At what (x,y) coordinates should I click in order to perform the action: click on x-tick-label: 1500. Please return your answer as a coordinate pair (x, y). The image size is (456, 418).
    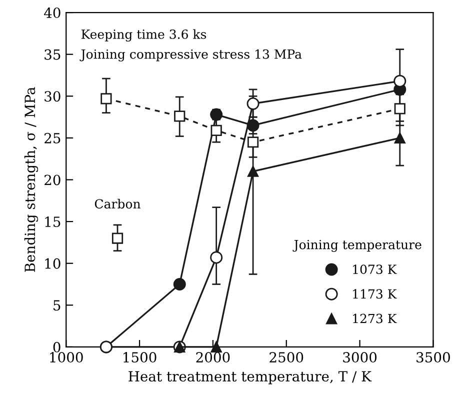
    Looking at the image, I should click on (140, 357).